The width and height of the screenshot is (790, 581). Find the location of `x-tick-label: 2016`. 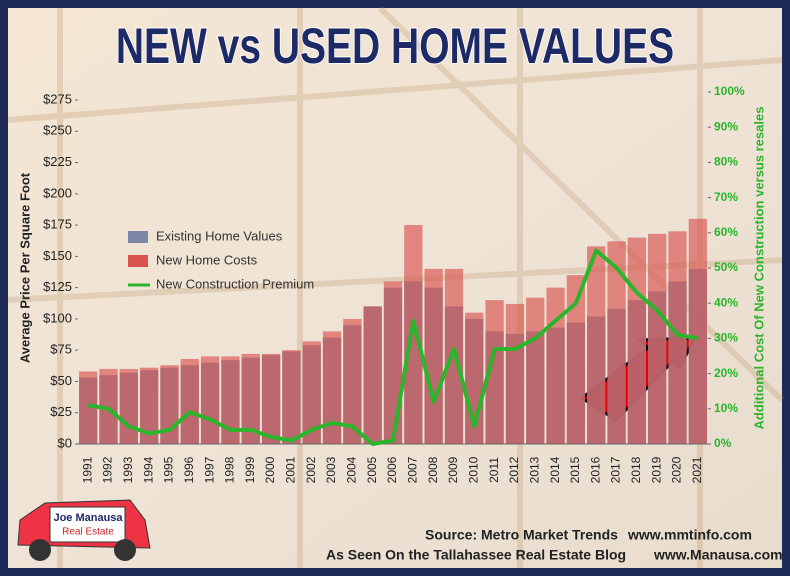

x-tick-label: 2016 is located at coordinates (595, 469).